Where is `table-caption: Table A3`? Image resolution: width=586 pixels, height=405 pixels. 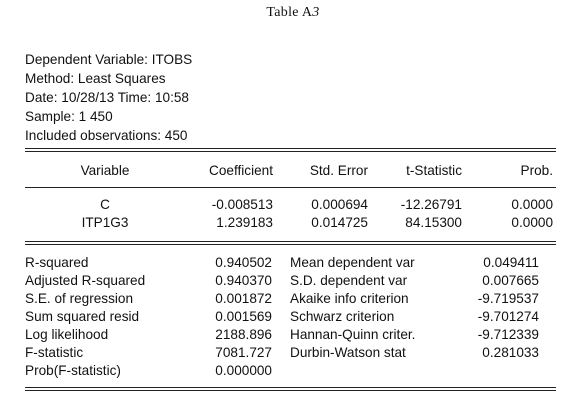 table-caption: Table A3 is located at coordinates (293, 13).